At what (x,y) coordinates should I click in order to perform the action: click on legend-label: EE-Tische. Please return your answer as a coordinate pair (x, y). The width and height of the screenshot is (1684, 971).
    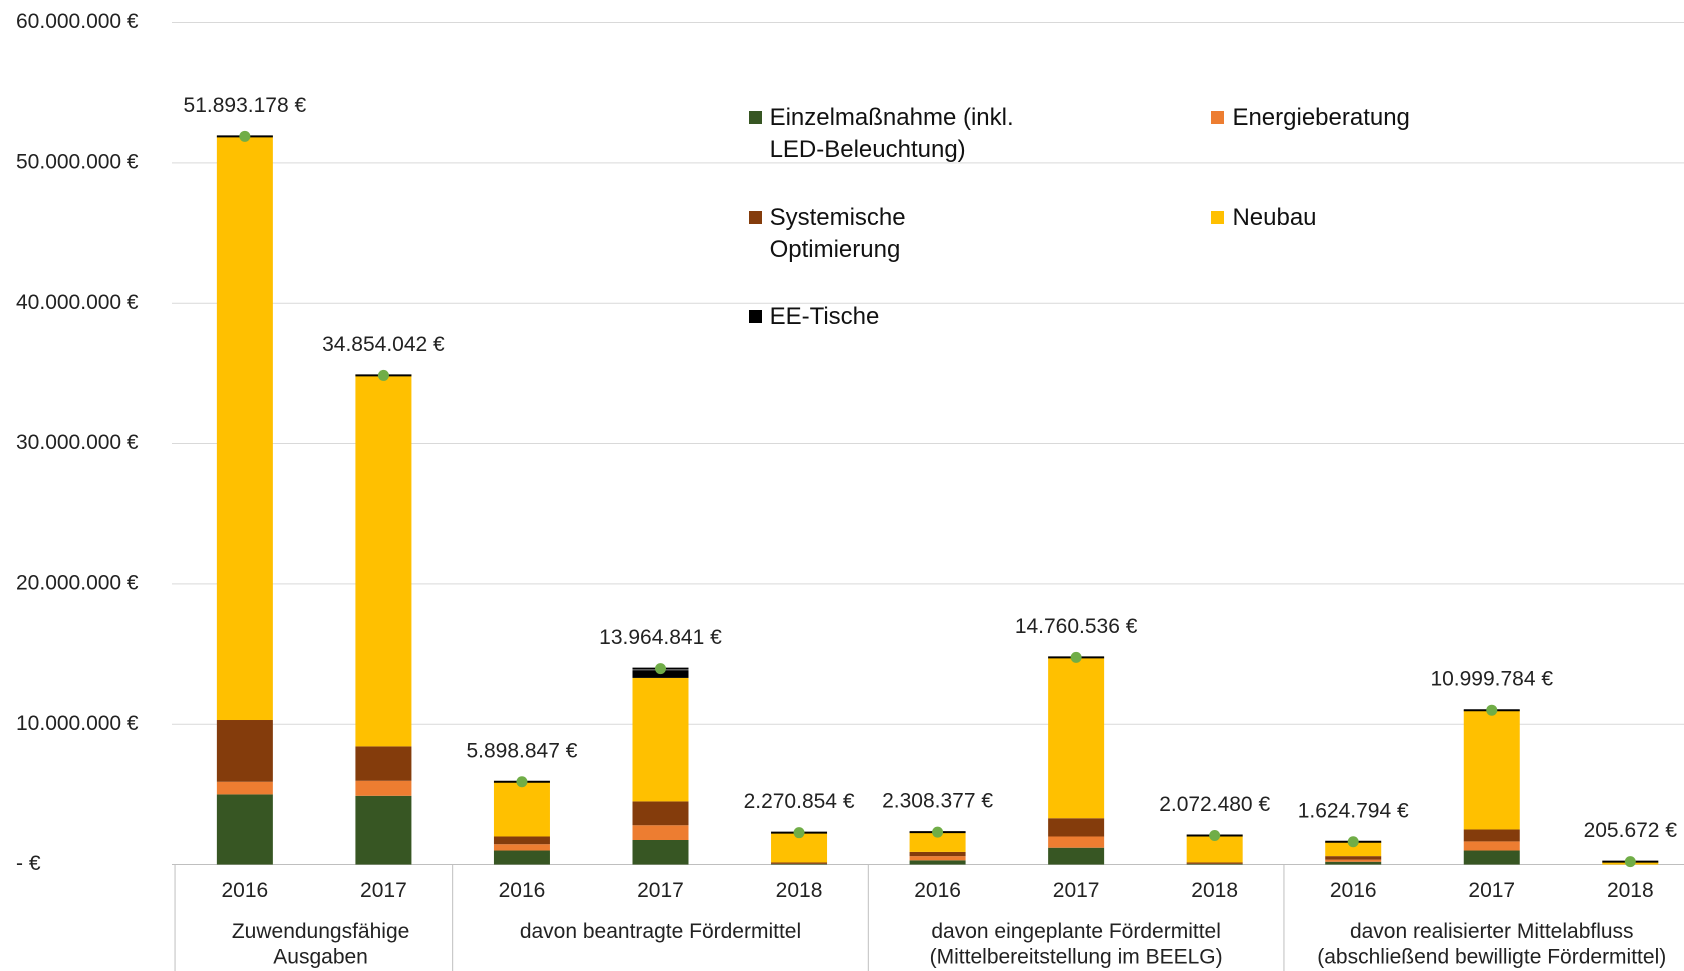
    Looking at the image, I should click on (824, 316).